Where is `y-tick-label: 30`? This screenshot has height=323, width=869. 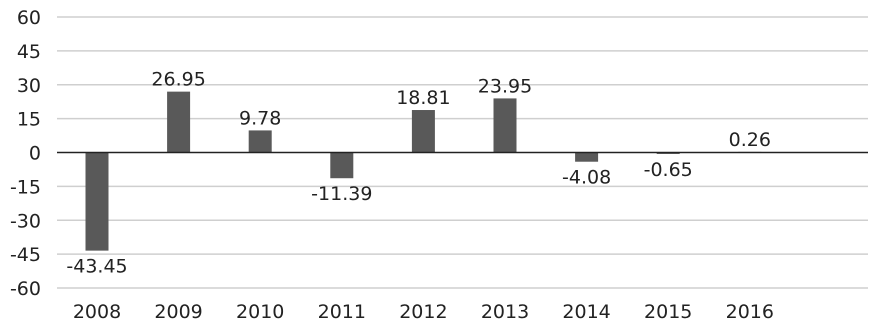 y-tick-label: 30 is located at coordinates (29, 86).